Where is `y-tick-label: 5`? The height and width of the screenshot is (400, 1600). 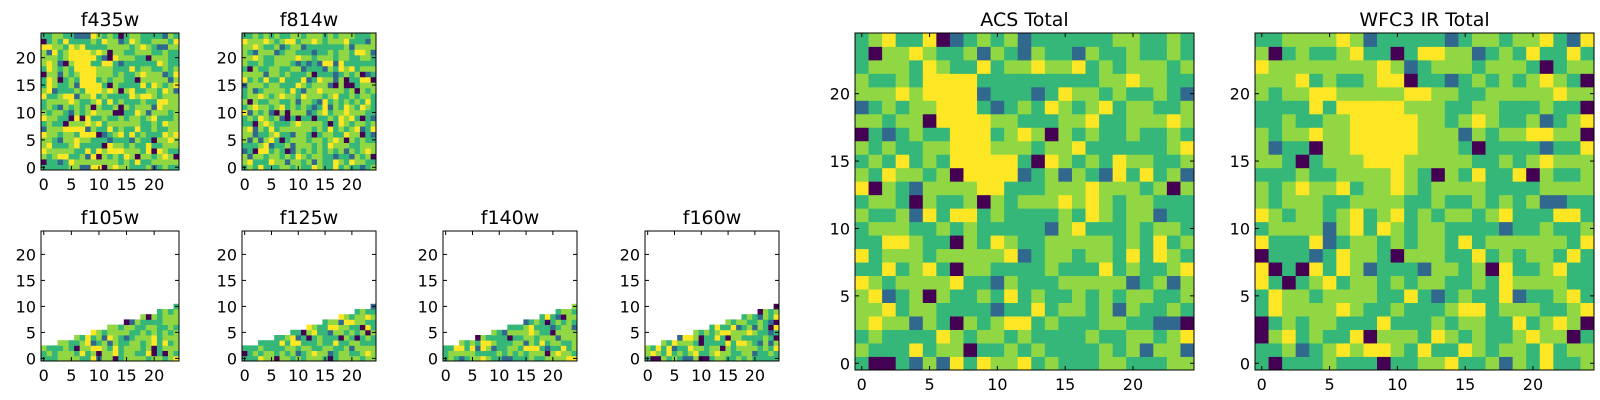 y-tick-label: 5 is located at coordinates (31, 140).